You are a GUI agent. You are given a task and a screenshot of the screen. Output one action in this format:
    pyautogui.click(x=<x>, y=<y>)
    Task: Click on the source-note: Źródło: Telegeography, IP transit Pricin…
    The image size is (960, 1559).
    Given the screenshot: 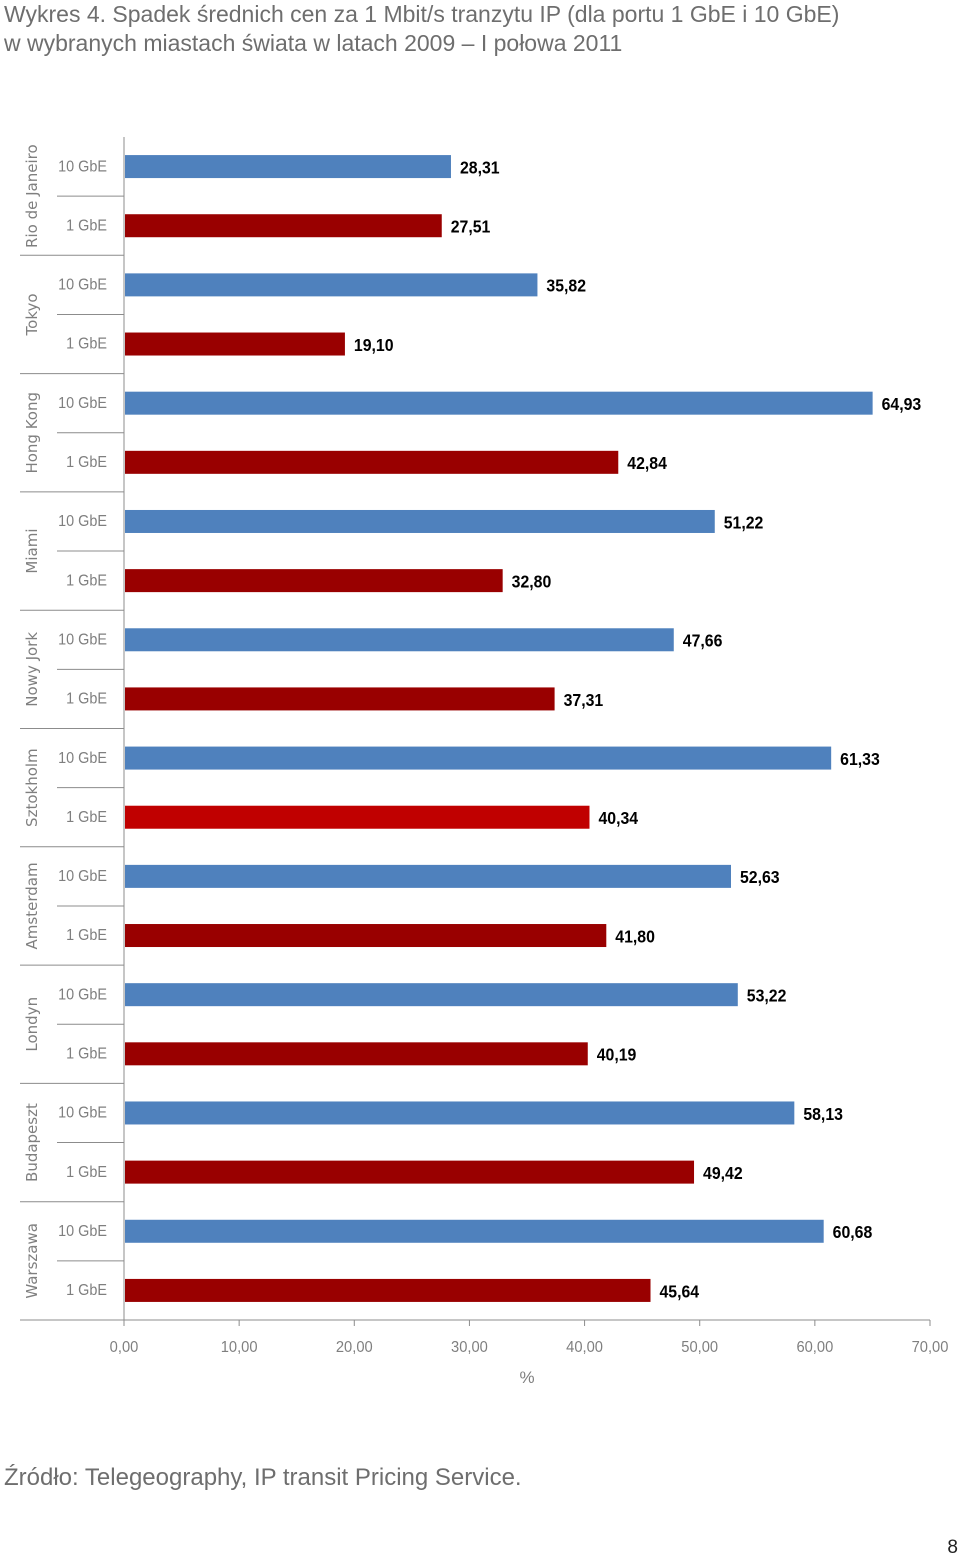 What is the action you would take?
    pyautogui.click(x=263, y=1477)
    